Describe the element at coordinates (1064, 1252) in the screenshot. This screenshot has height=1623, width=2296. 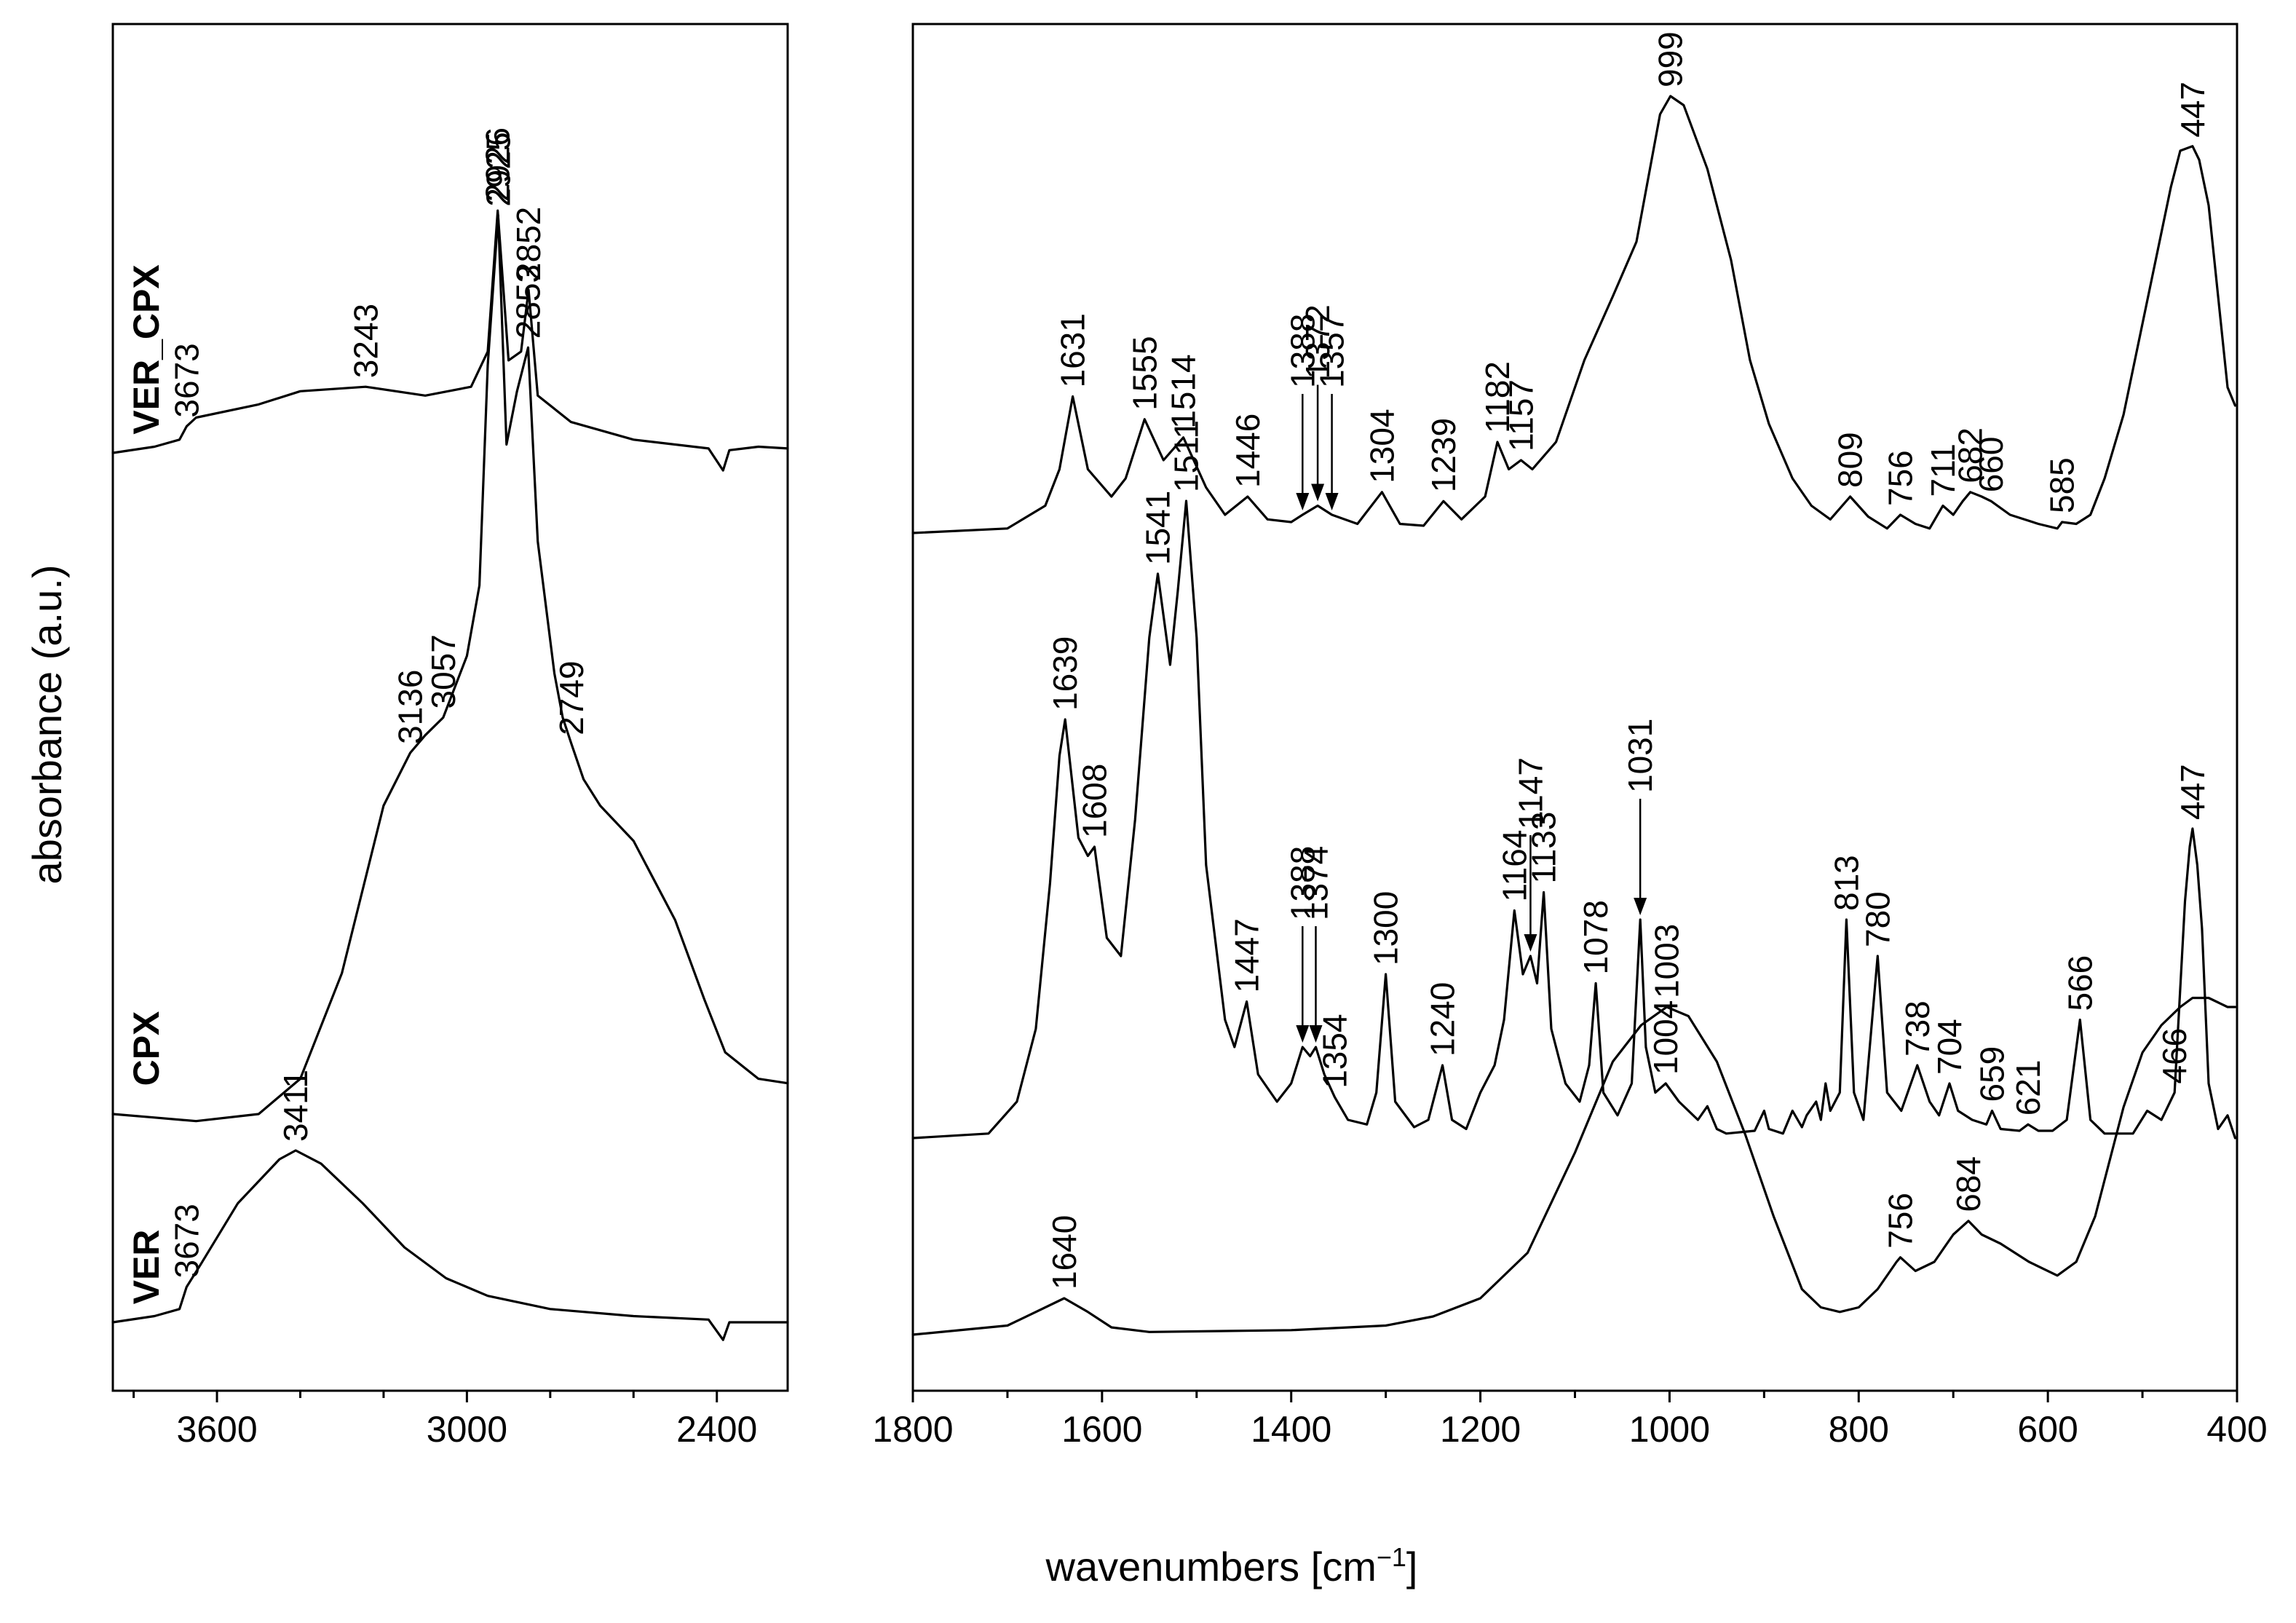
I see `peak-label: 1640` at that location.